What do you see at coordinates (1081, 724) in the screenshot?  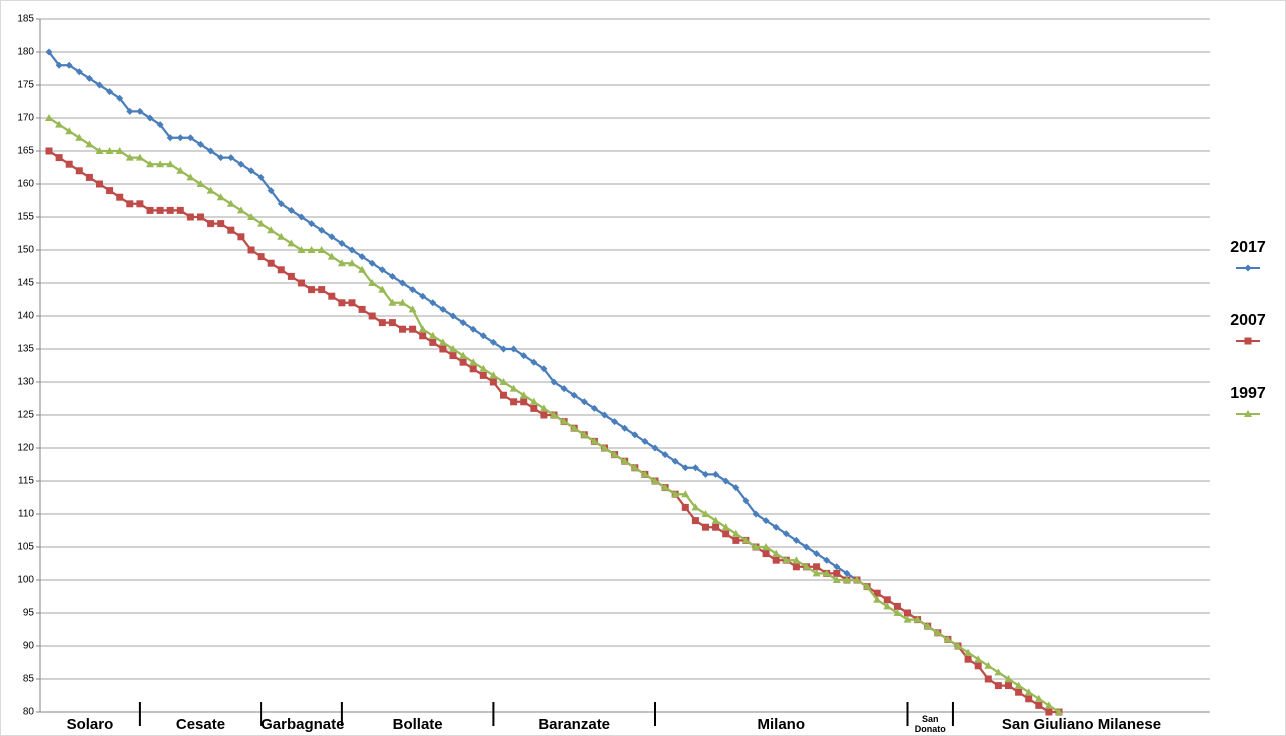 I see `x-group-label: San Giuliano Milanese` at bounding box center [1081, 724].